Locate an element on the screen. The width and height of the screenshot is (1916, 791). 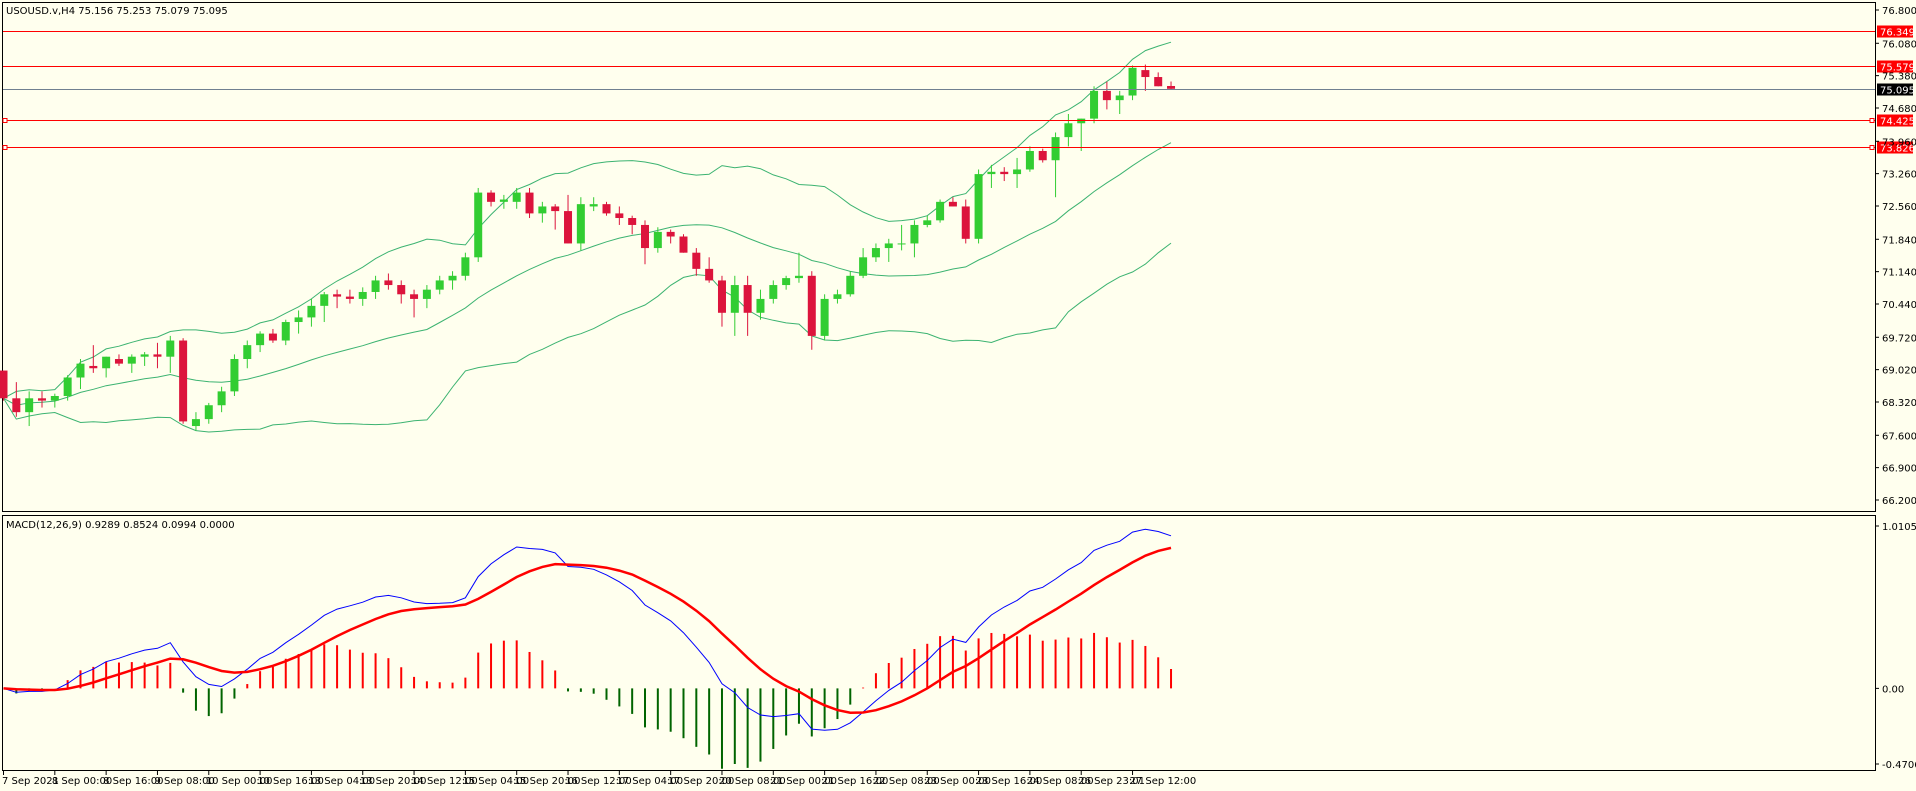
time-tick-label: 13 Sep 04:00 is located at coordinates (341, 781).